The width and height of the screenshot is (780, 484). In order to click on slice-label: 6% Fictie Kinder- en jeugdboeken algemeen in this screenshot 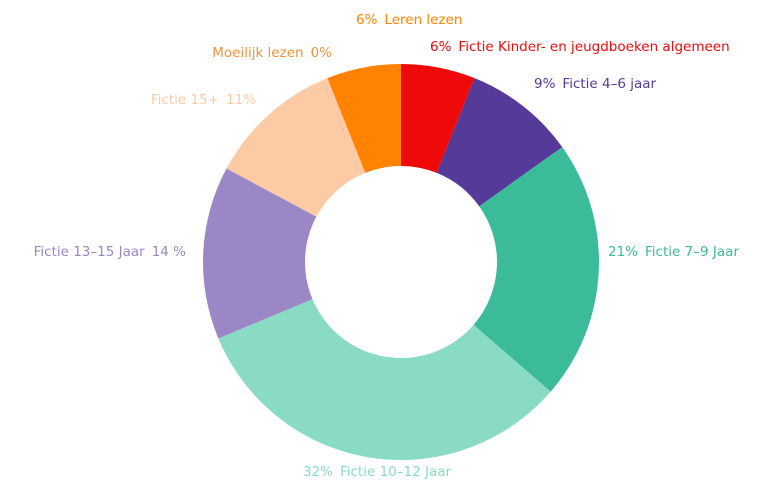, I will do `click(580, 47)`.